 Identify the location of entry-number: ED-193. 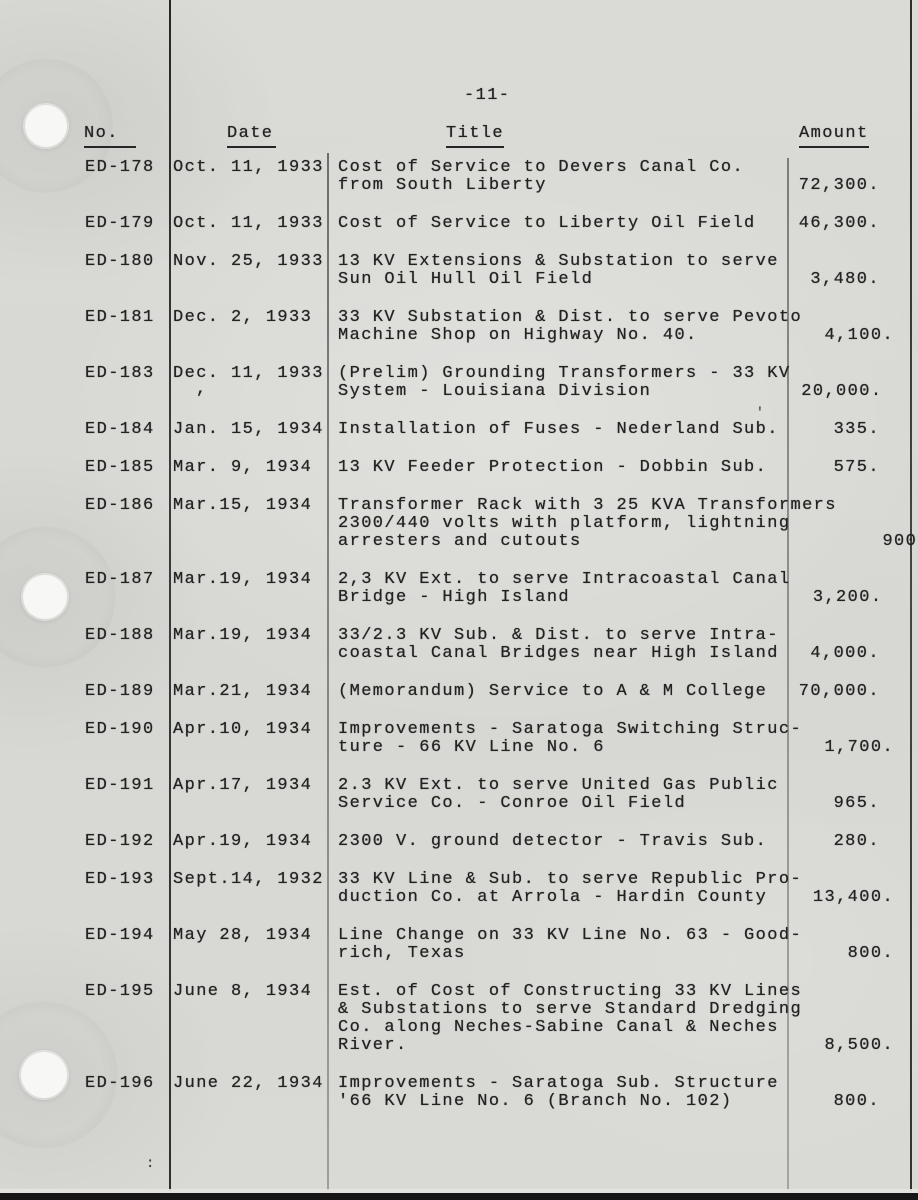
(120, 879).